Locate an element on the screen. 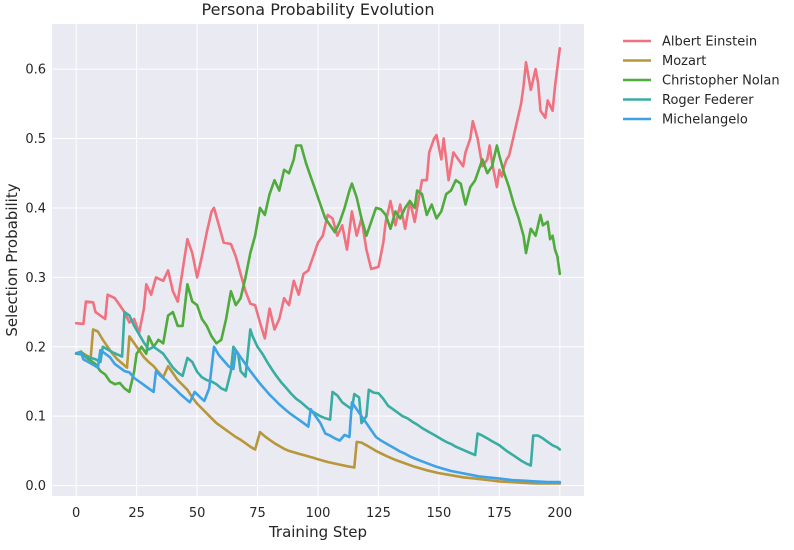 This screenshot has height=550, width=794. x-tick-label: 150 is located at coordinates (438, 513).